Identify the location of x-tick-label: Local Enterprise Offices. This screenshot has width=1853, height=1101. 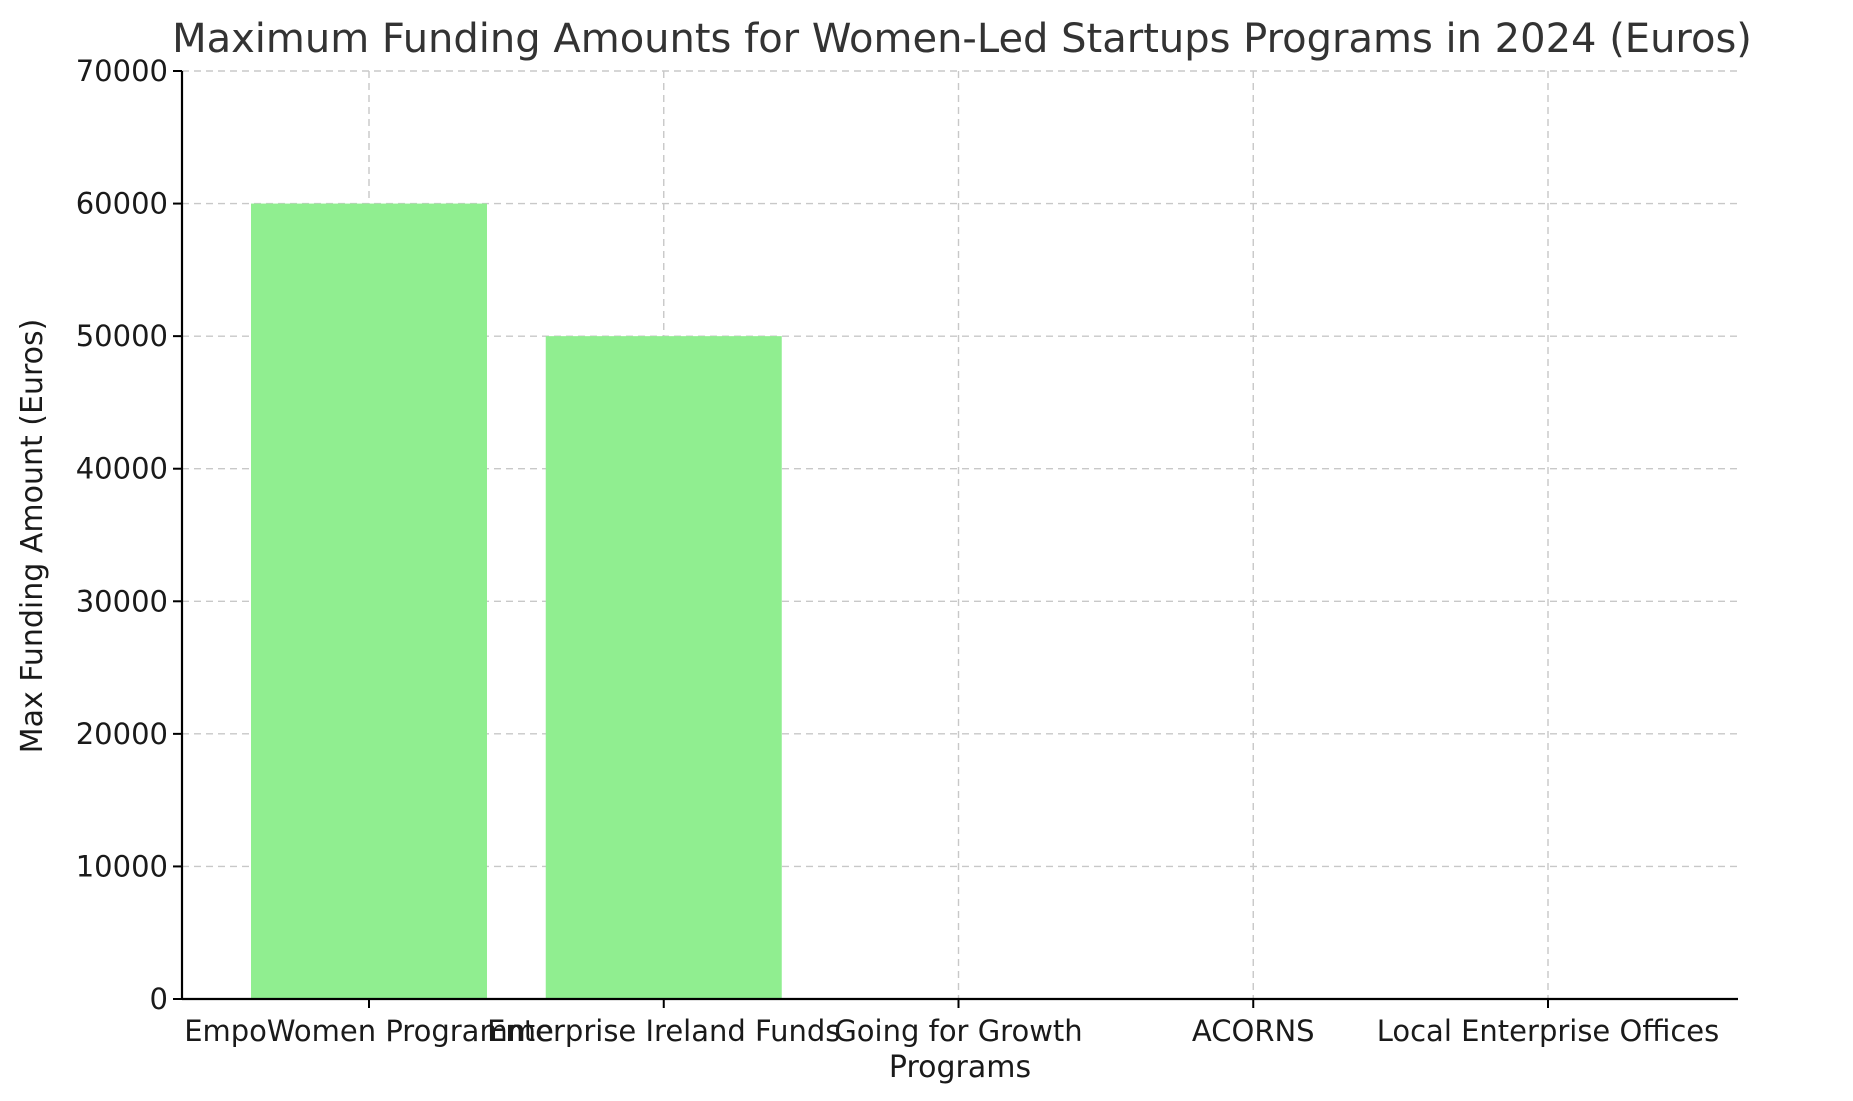
(1548, 1031).